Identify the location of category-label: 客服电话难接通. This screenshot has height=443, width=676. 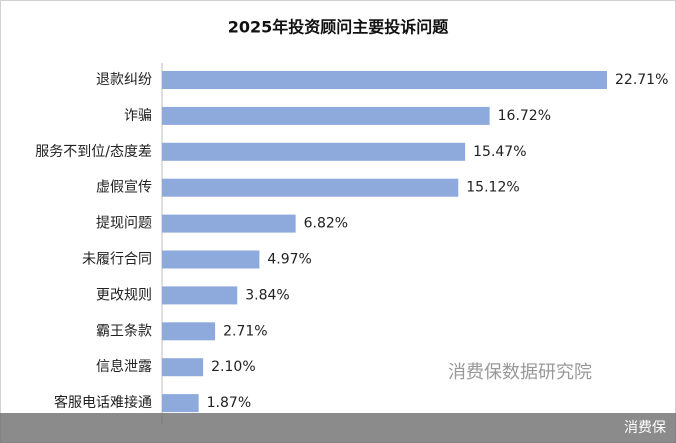
(103, 402).